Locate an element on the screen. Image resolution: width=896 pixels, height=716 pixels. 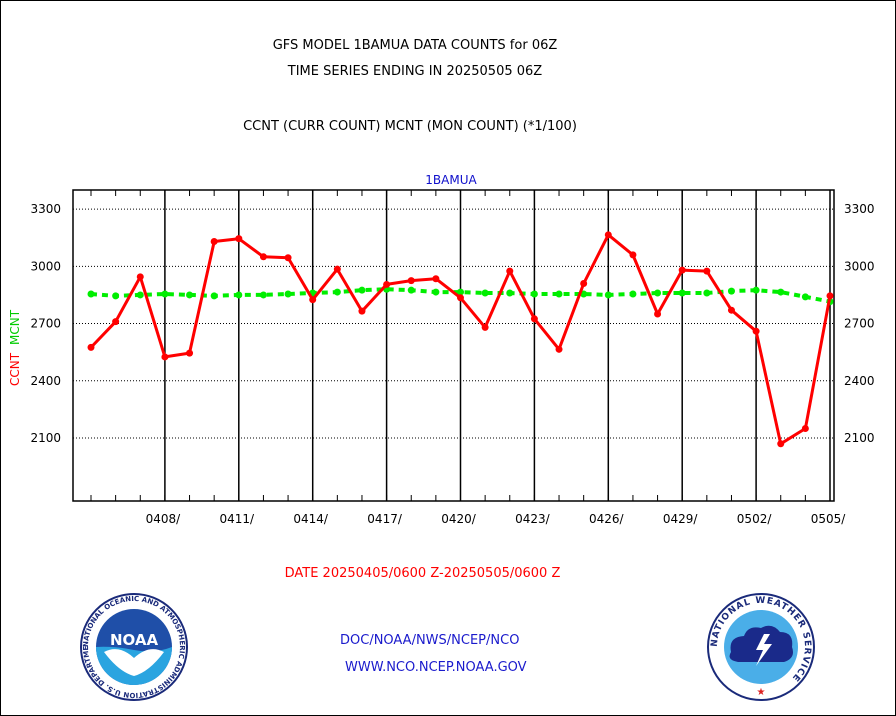
y-tick-label-right: 2100 is located at coordinates (859, 438).